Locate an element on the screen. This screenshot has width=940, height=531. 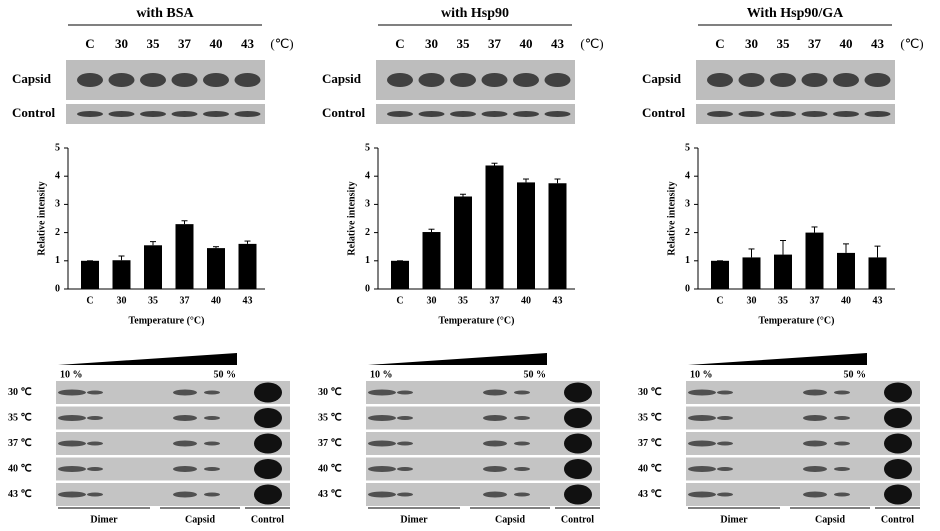
gradient-high: 50 % is located at coordinates (225, 374).